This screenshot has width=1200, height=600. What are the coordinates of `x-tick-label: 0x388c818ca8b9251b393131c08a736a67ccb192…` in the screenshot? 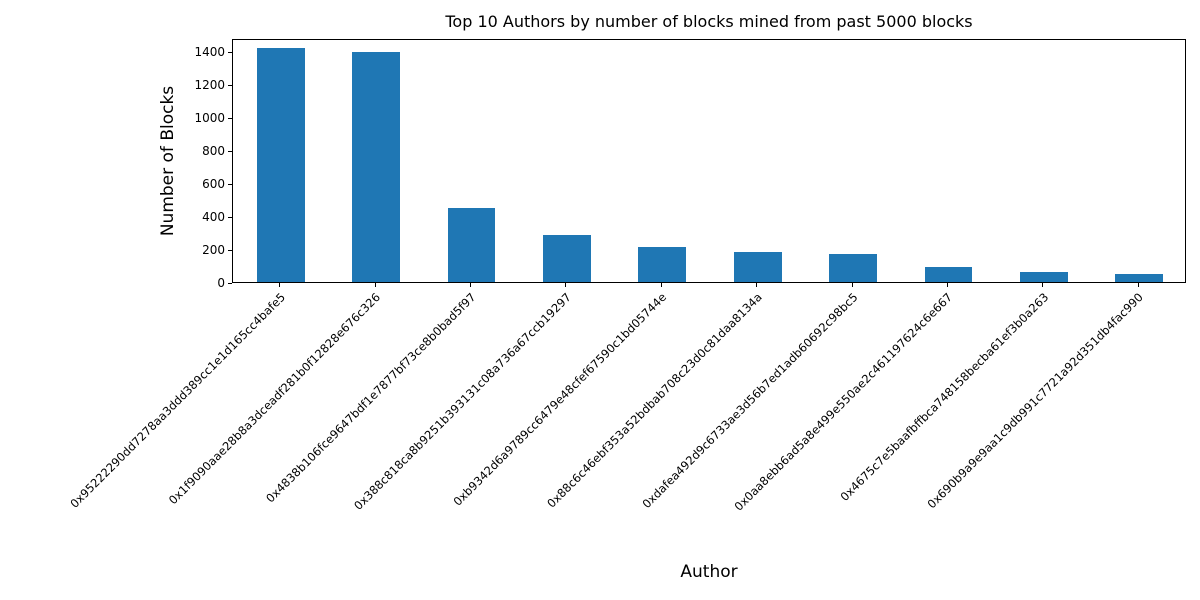 It's located at (462, 401).